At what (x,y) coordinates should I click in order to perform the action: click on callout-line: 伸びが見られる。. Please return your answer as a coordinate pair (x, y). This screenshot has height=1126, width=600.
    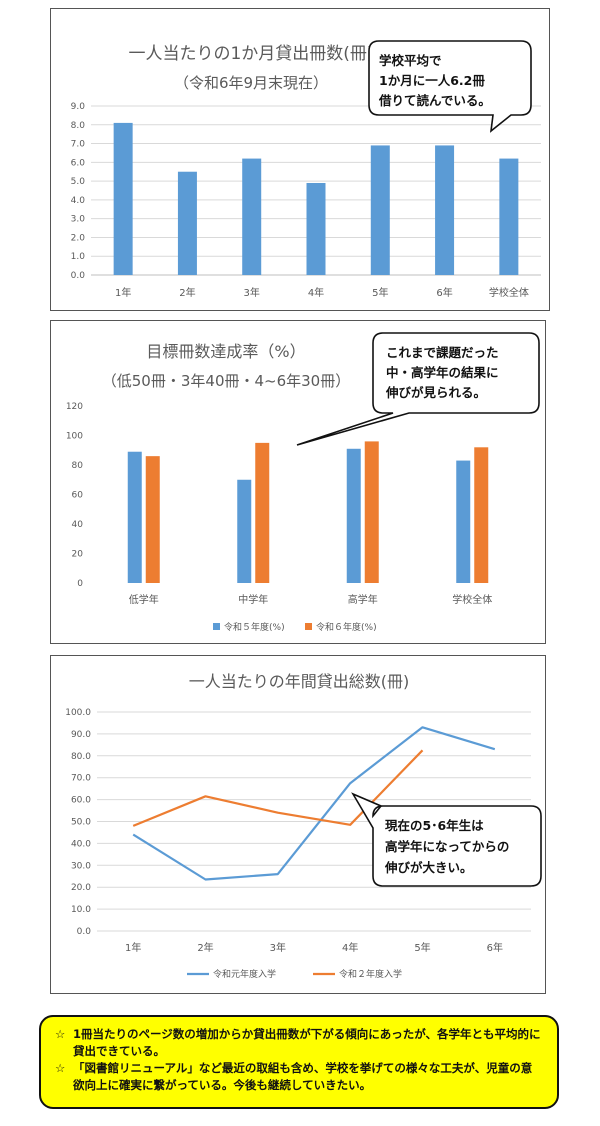
    Looking at the image, I should click on (435, 392).